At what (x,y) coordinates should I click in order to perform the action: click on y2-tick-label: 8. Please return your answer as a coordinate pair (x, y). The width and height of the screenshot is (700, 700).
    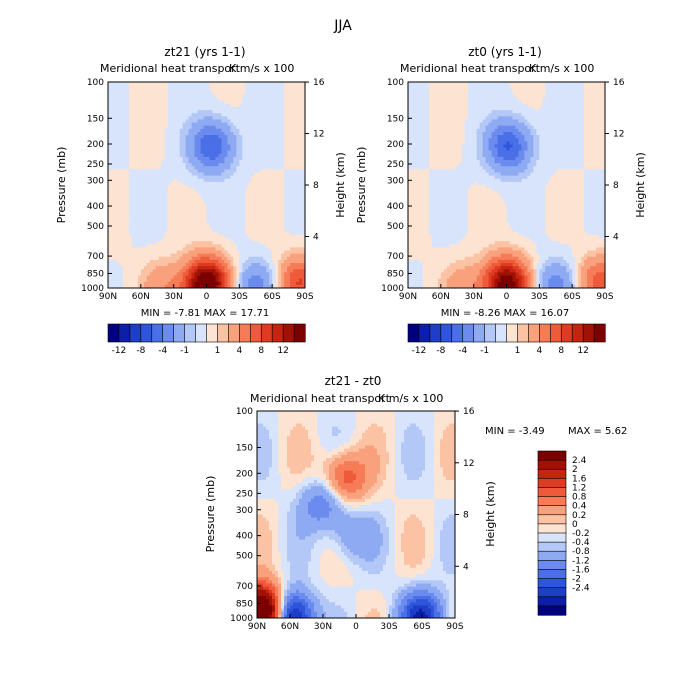
    Looking at the image, I should click on (316, 186).